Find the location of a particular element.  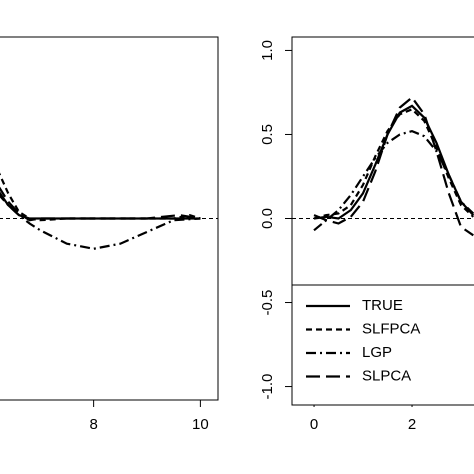

legend-label: TRUE is located at coordinates (382, 305).